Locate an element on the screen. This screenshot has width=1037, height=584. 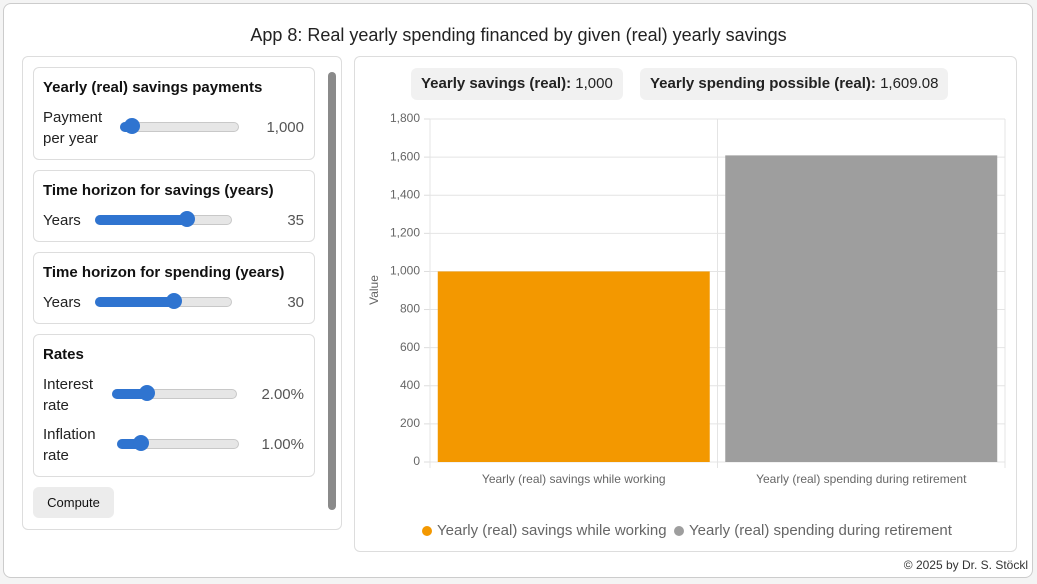
card-title: Yearly (real) savings payments is located at coordinates (153, 87).